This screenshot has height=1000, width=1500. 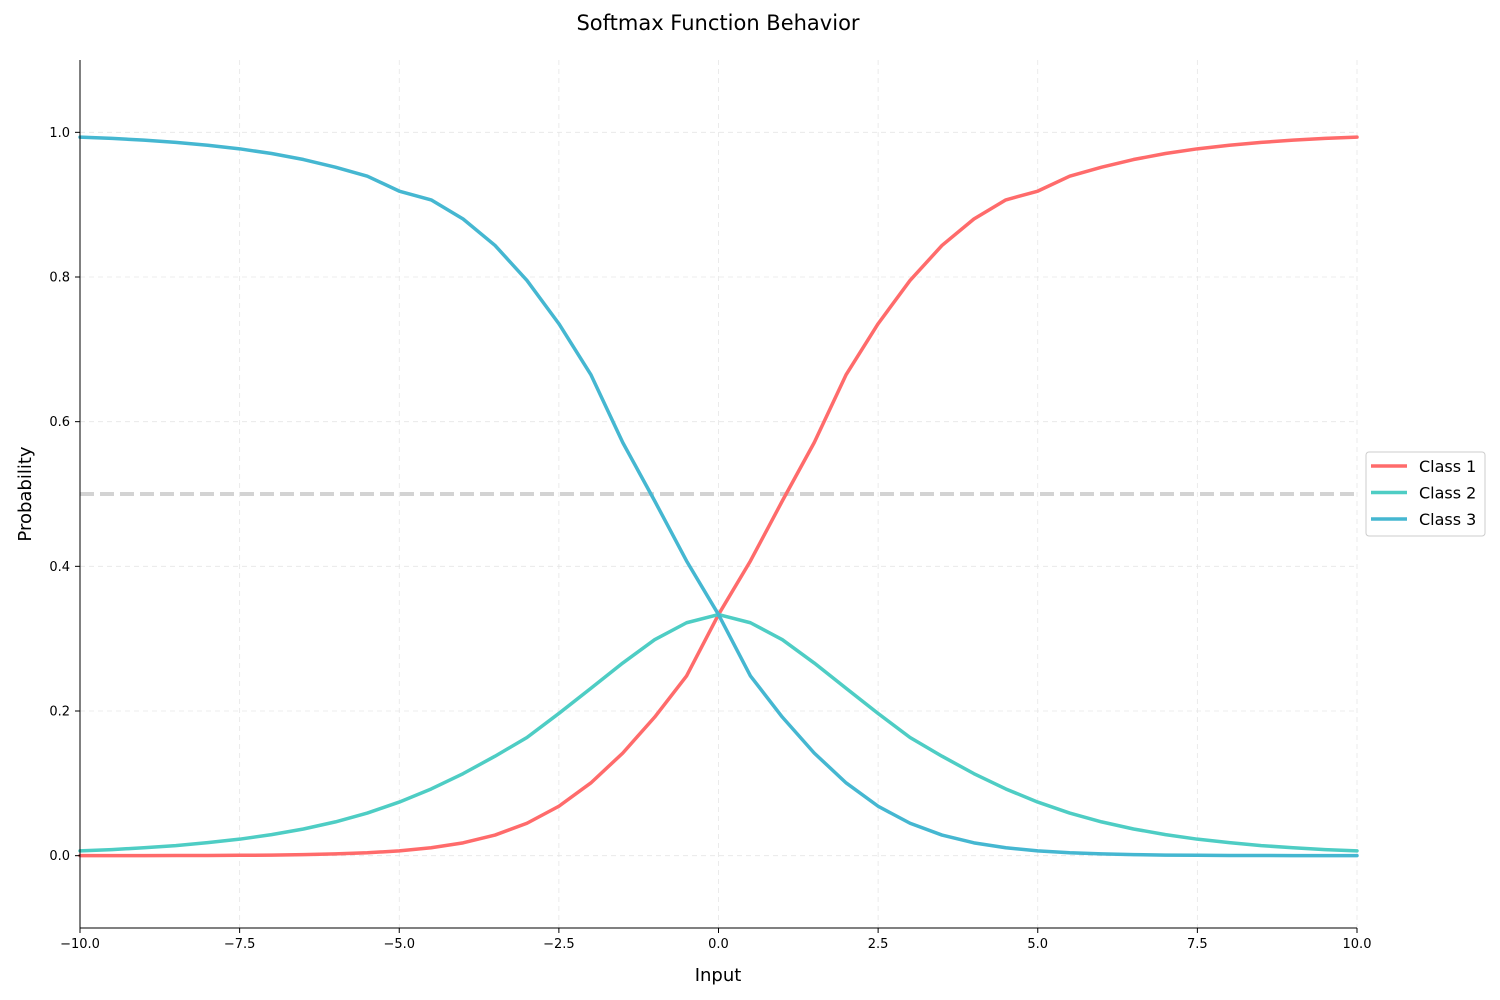 What do you see at coordinates (399, 944) in the screenshot?
I see `x-tick-label: −5.0` at bounding box center [399, 944].